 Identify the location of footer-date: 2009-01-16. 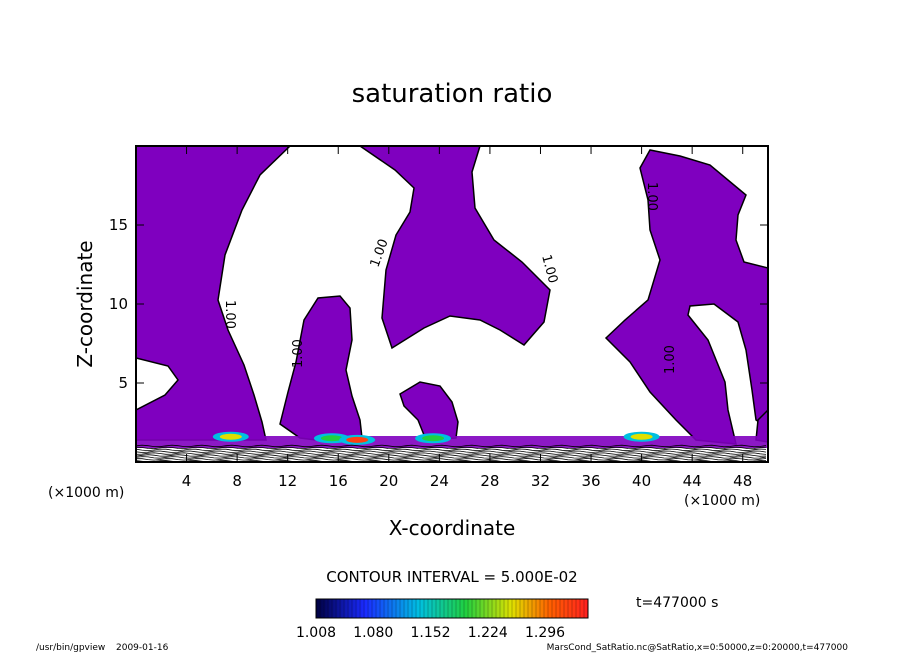
(142, 648).